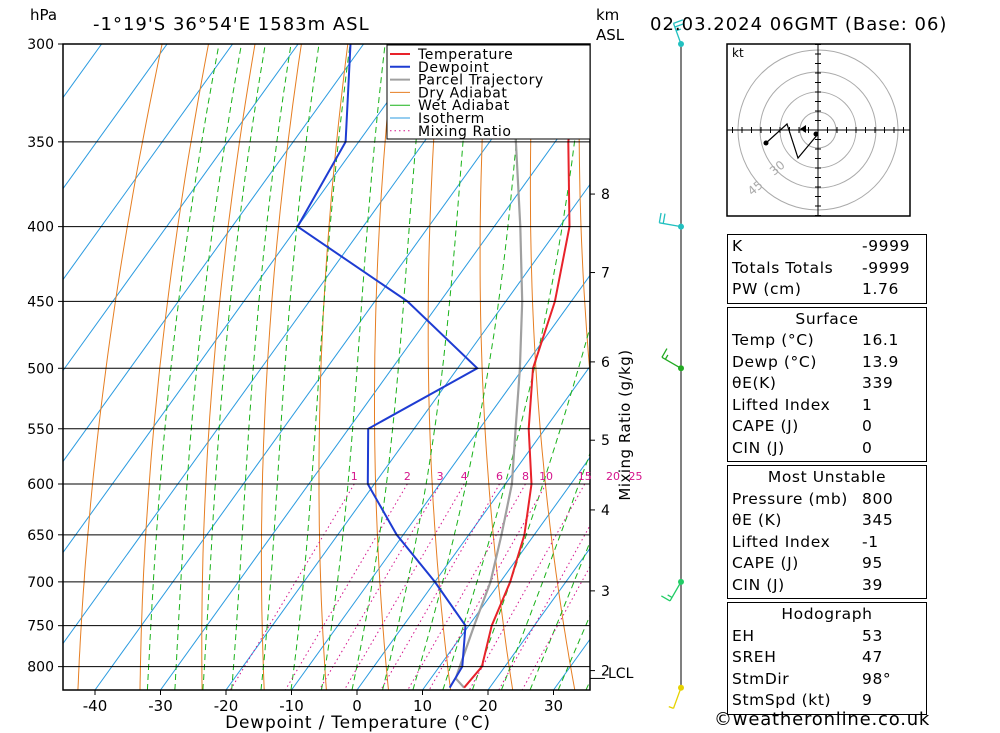  I want to click on pressure-tick-label: 600, so click(40, 485).